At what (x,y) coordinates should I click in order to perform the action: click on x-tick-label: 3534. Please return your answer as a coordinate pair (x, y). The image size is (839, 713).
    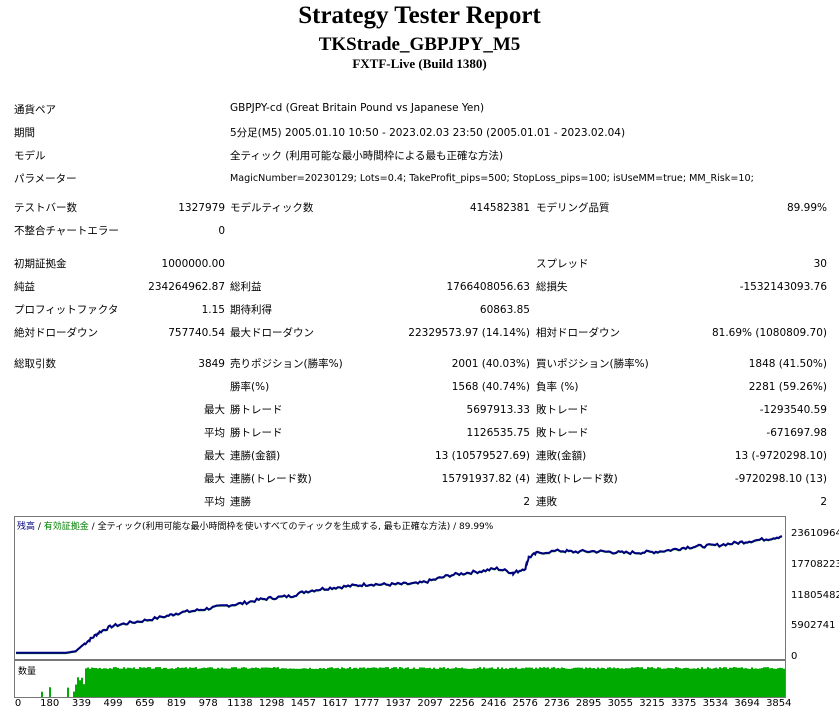
    Looking at the image, I should click on (715, 703).